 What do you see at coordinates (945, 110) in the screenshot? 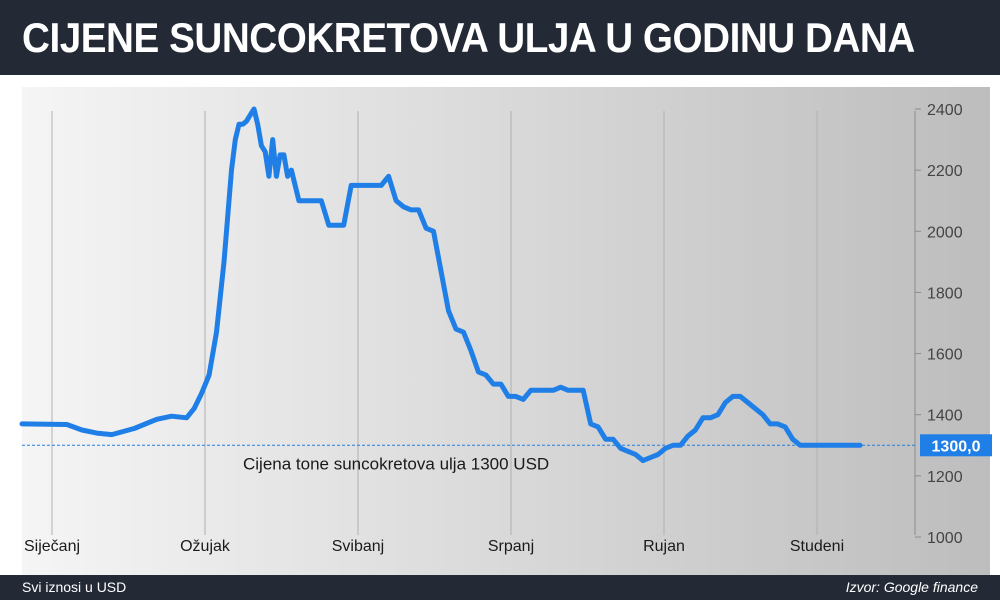
I see `y-tick-label: 2400` at bounding box center [945, 110].